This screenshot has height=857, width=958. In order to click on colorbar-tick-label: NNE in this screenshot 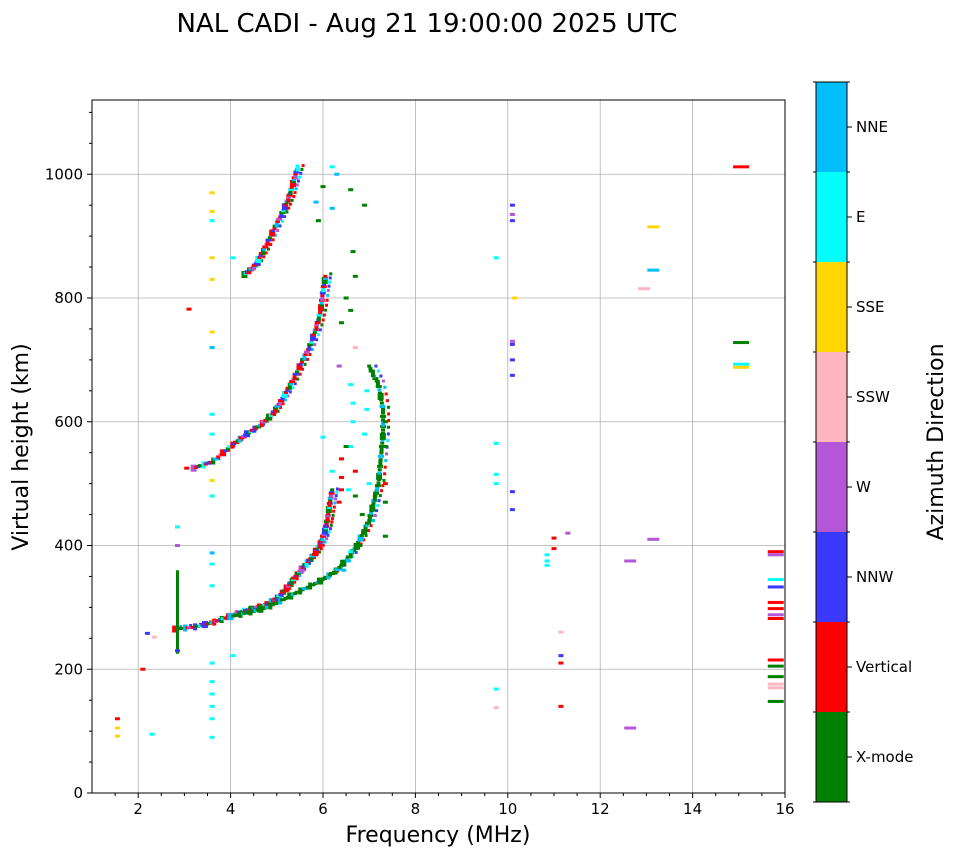, I will do `click(872, 127)`.